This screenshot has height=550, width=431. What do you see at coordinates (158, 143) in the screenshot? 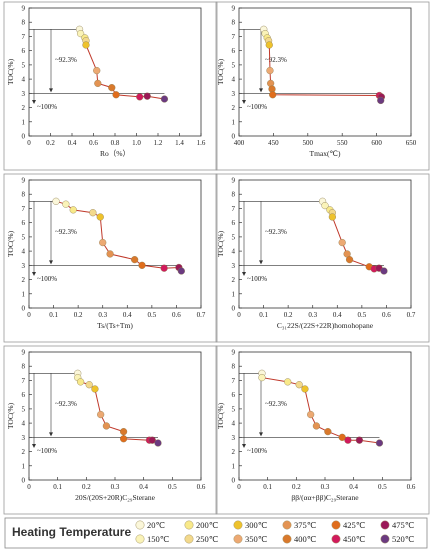
I see `x-tick-label: 1.2` at bounding box center [158, 143].